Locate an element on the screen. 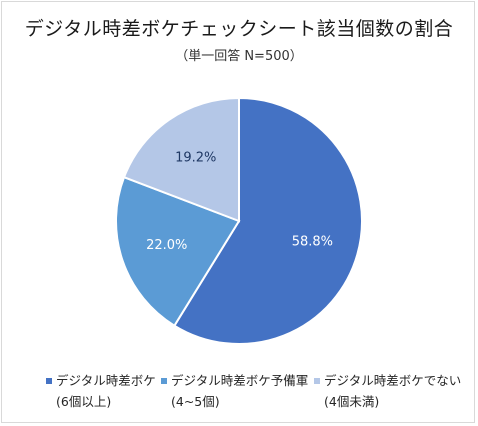 The image size is (478, 426). pie-slice-reserve is located at coordinates (178, 251).